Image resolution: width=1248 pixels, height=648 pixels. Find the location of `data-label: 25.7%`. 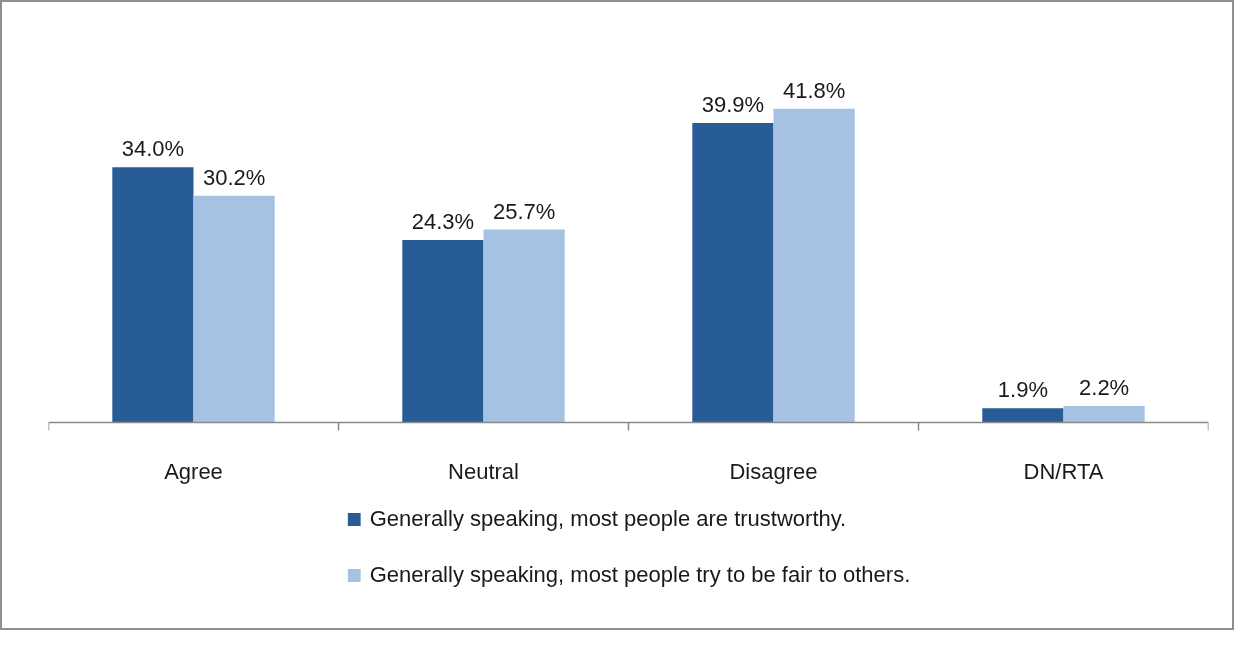

data-label: 25.7% is located at coordinates (524, 211).